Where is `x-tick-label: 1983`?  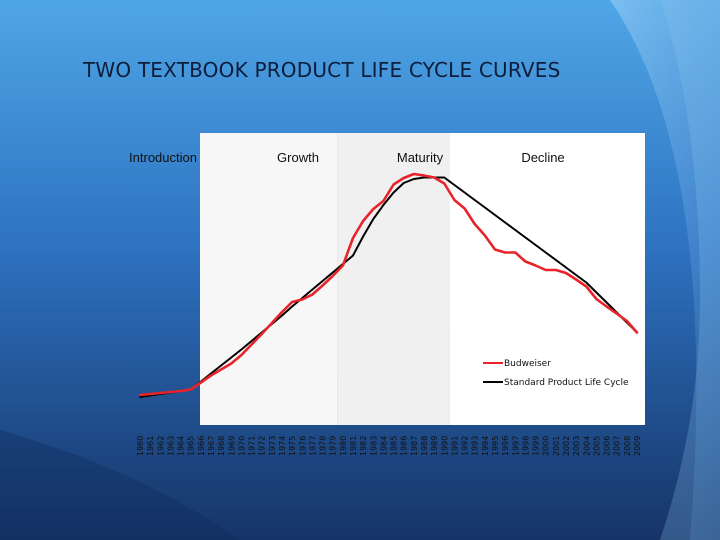
x-tick-label: 1983 is located at coordinates (373, 446).